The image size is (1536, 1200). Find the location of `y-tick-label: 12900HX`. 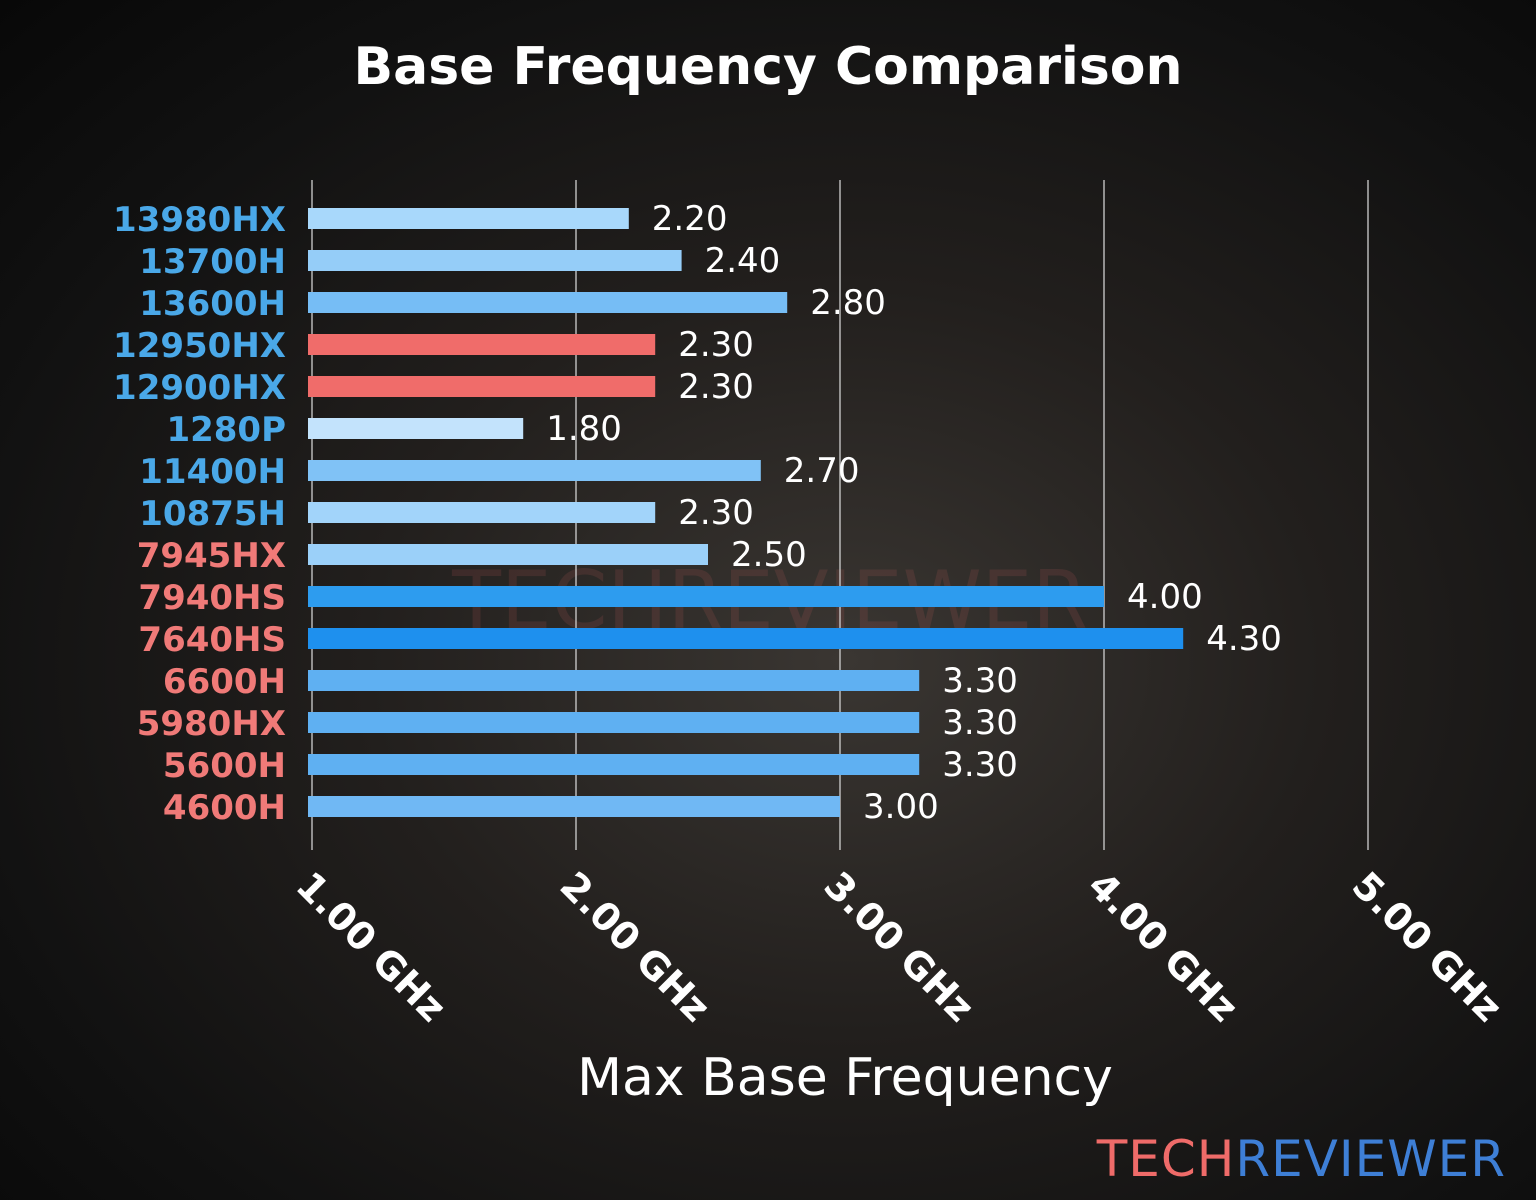

y-tick-label: 12900HX is located at coordinates (199, 388).